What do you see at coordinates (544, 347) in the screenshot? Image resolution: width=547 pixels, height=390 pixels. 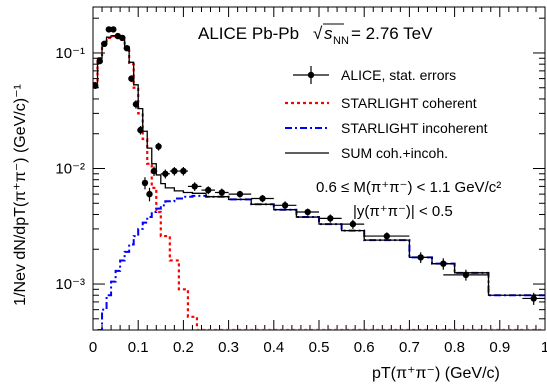 I see `x-tick-label: 1` at bounding box center [544, 347].